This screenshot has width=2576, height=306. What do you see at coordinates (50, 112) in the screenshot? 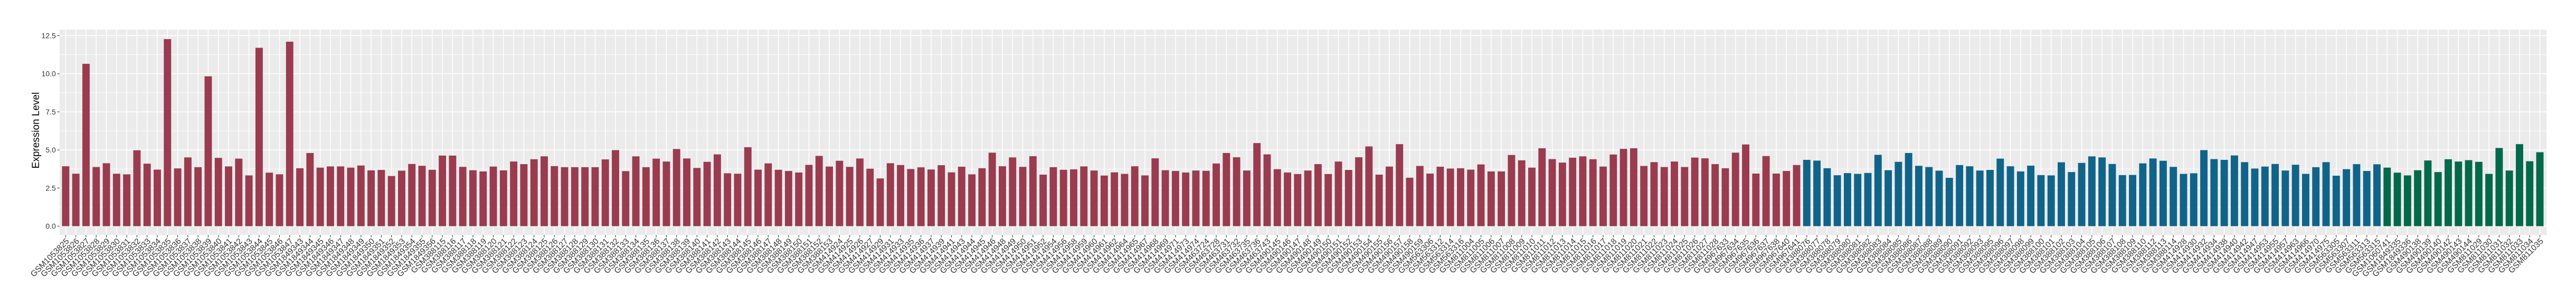
I see `svg-text: 7.5` at bounding box center [50, 112].